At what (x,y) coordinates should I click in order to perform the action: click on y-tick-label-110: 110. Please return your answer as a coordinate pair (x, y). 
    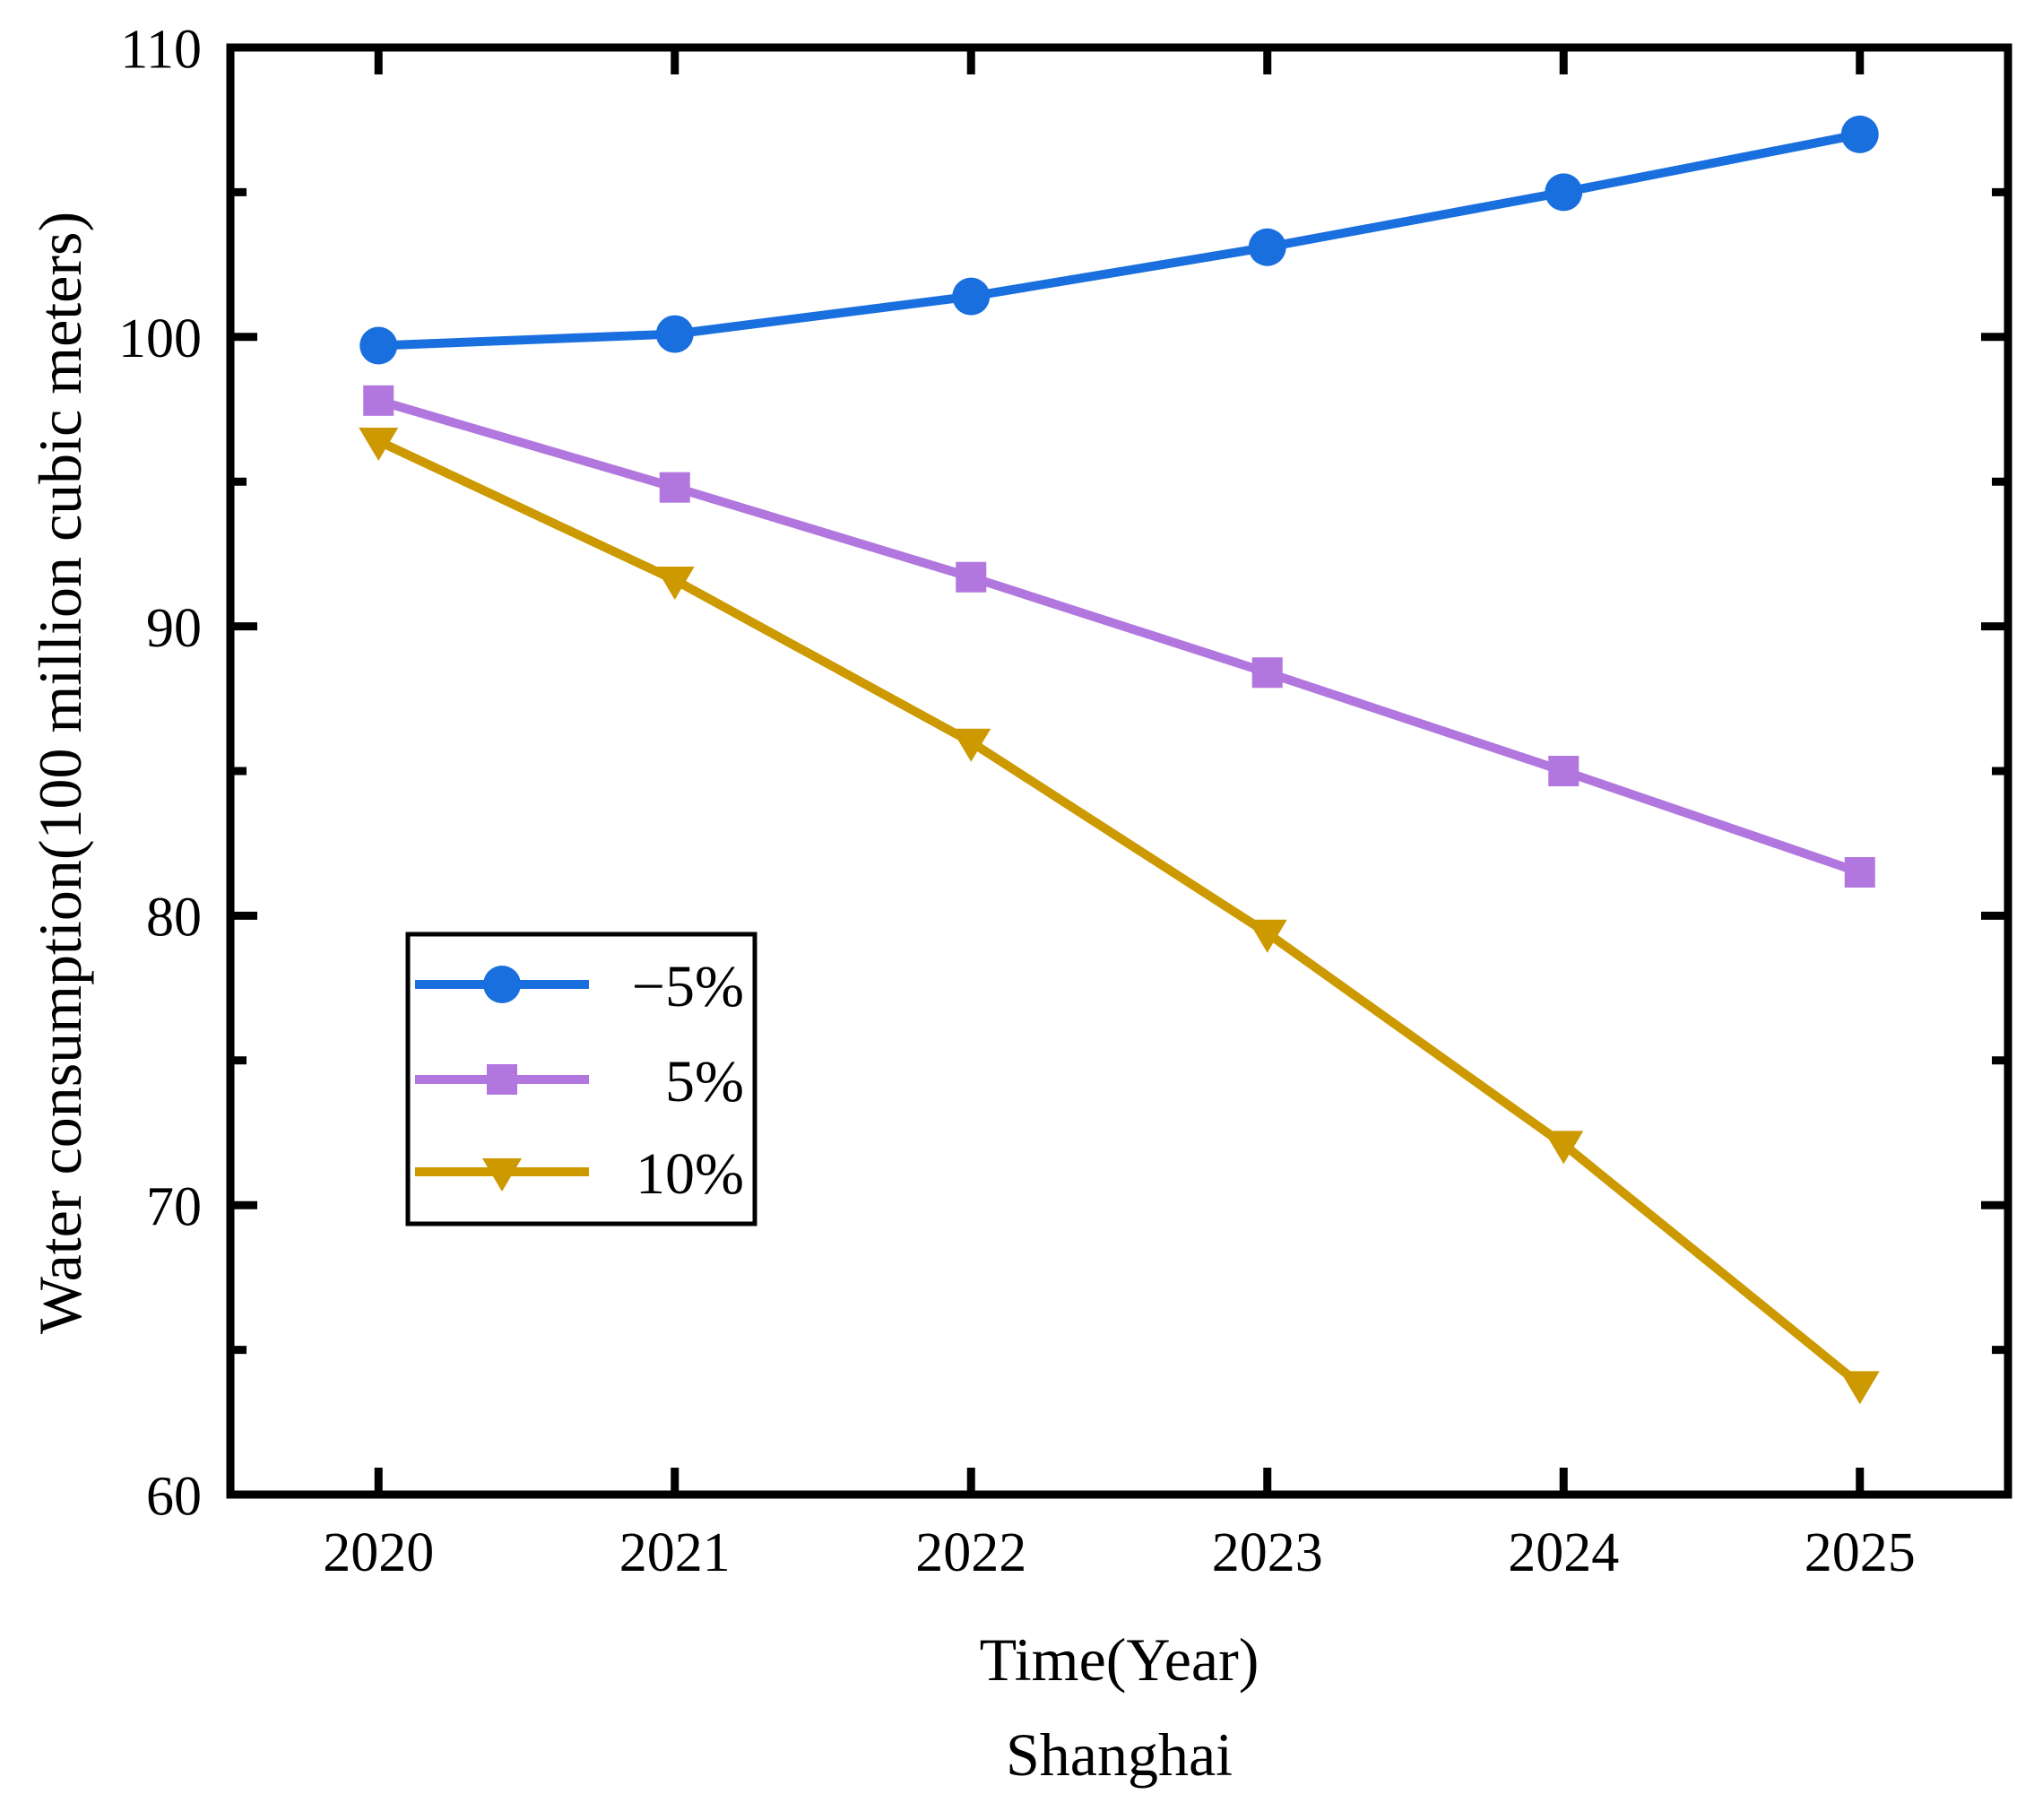
    Looking at the image, I should click on (161, 49).